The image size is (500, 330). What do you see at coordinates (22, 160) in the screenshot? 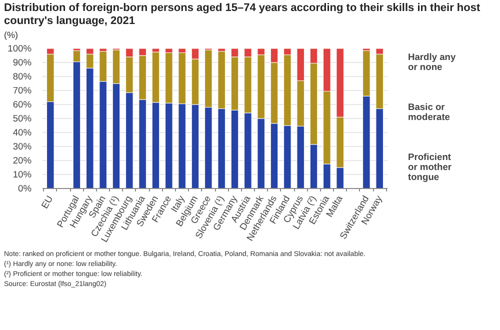
I see `y-tick-label: 20%` at bounding box center [22, 160].